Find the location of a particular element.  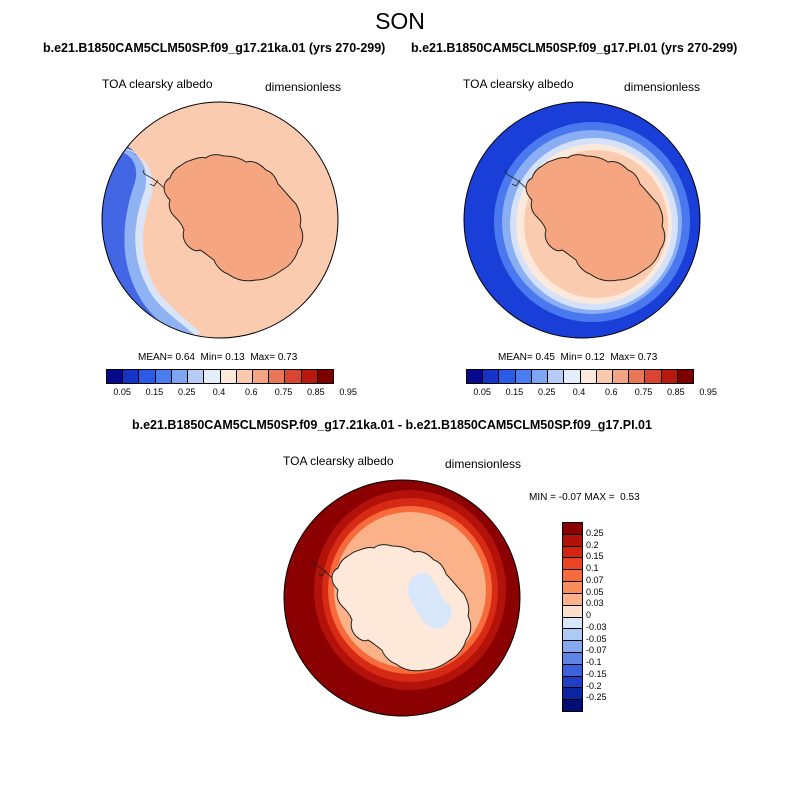

panel1-max-label: Max= is located at coordinates (263, 357).